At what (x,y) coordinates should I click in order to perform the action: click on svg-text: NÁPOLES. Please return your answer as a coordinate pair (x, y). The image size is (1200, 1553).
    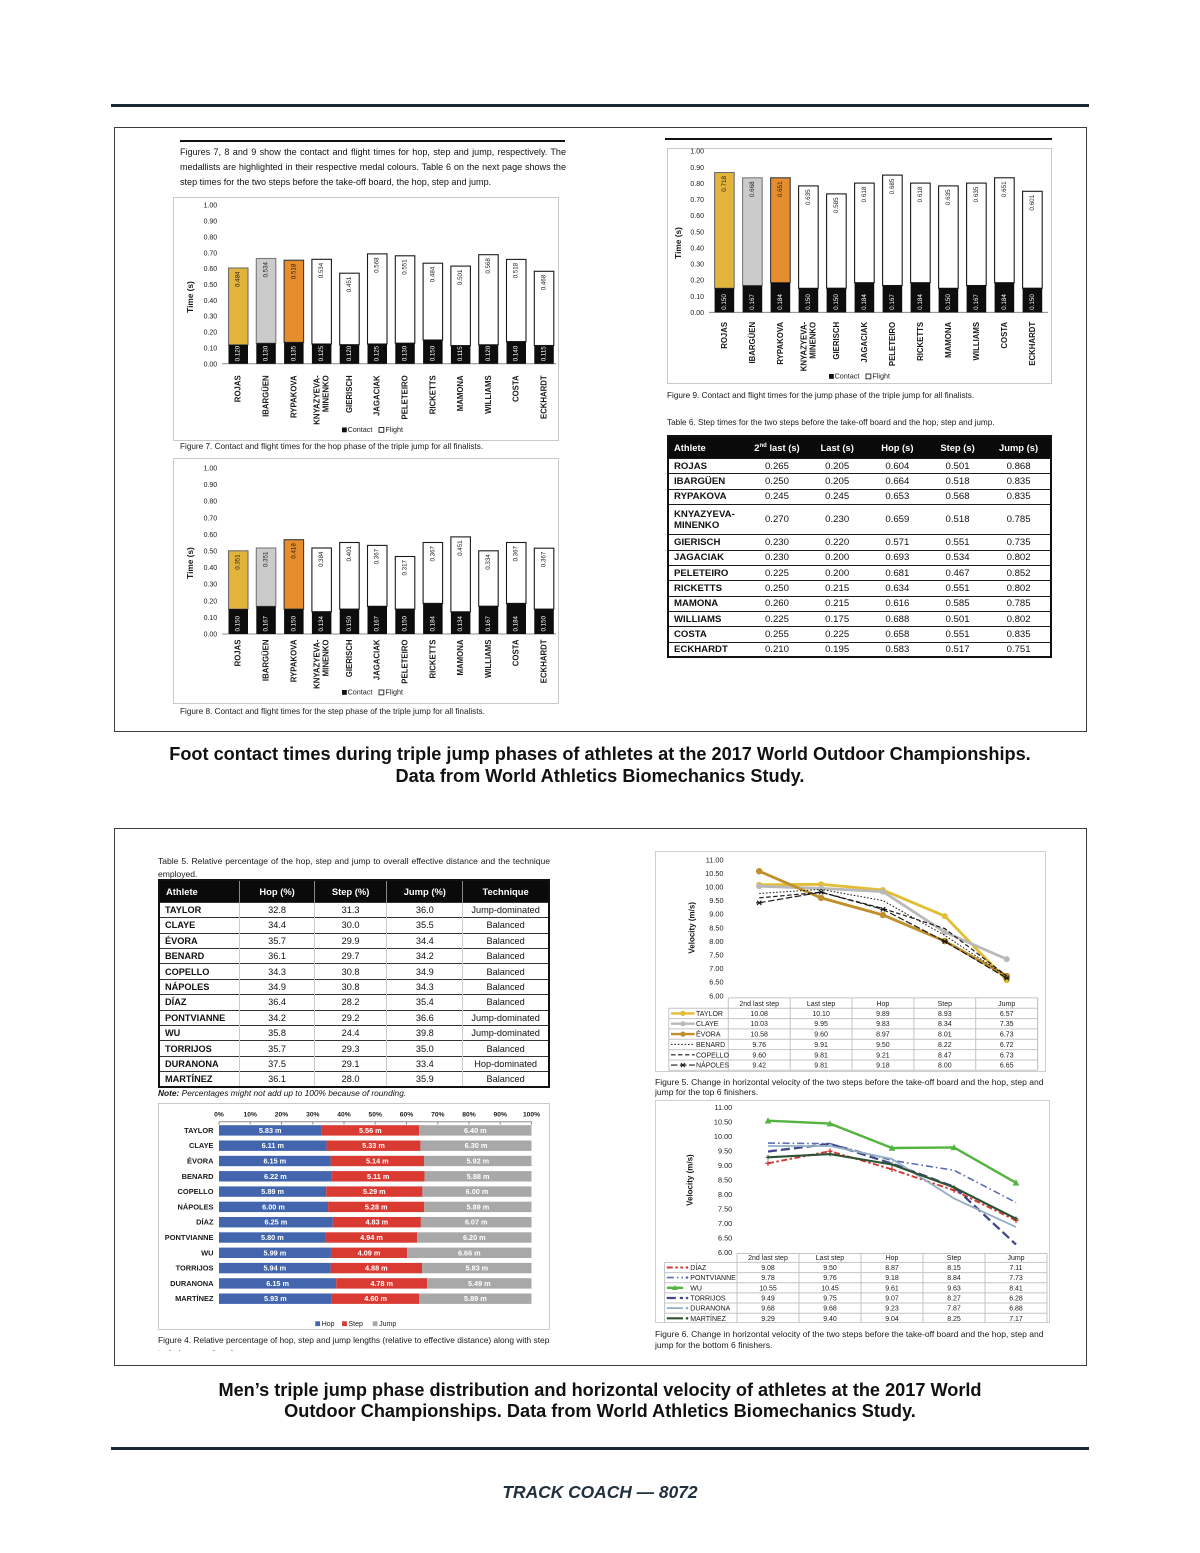
    Looking at the image, I should click on (196, 1206).